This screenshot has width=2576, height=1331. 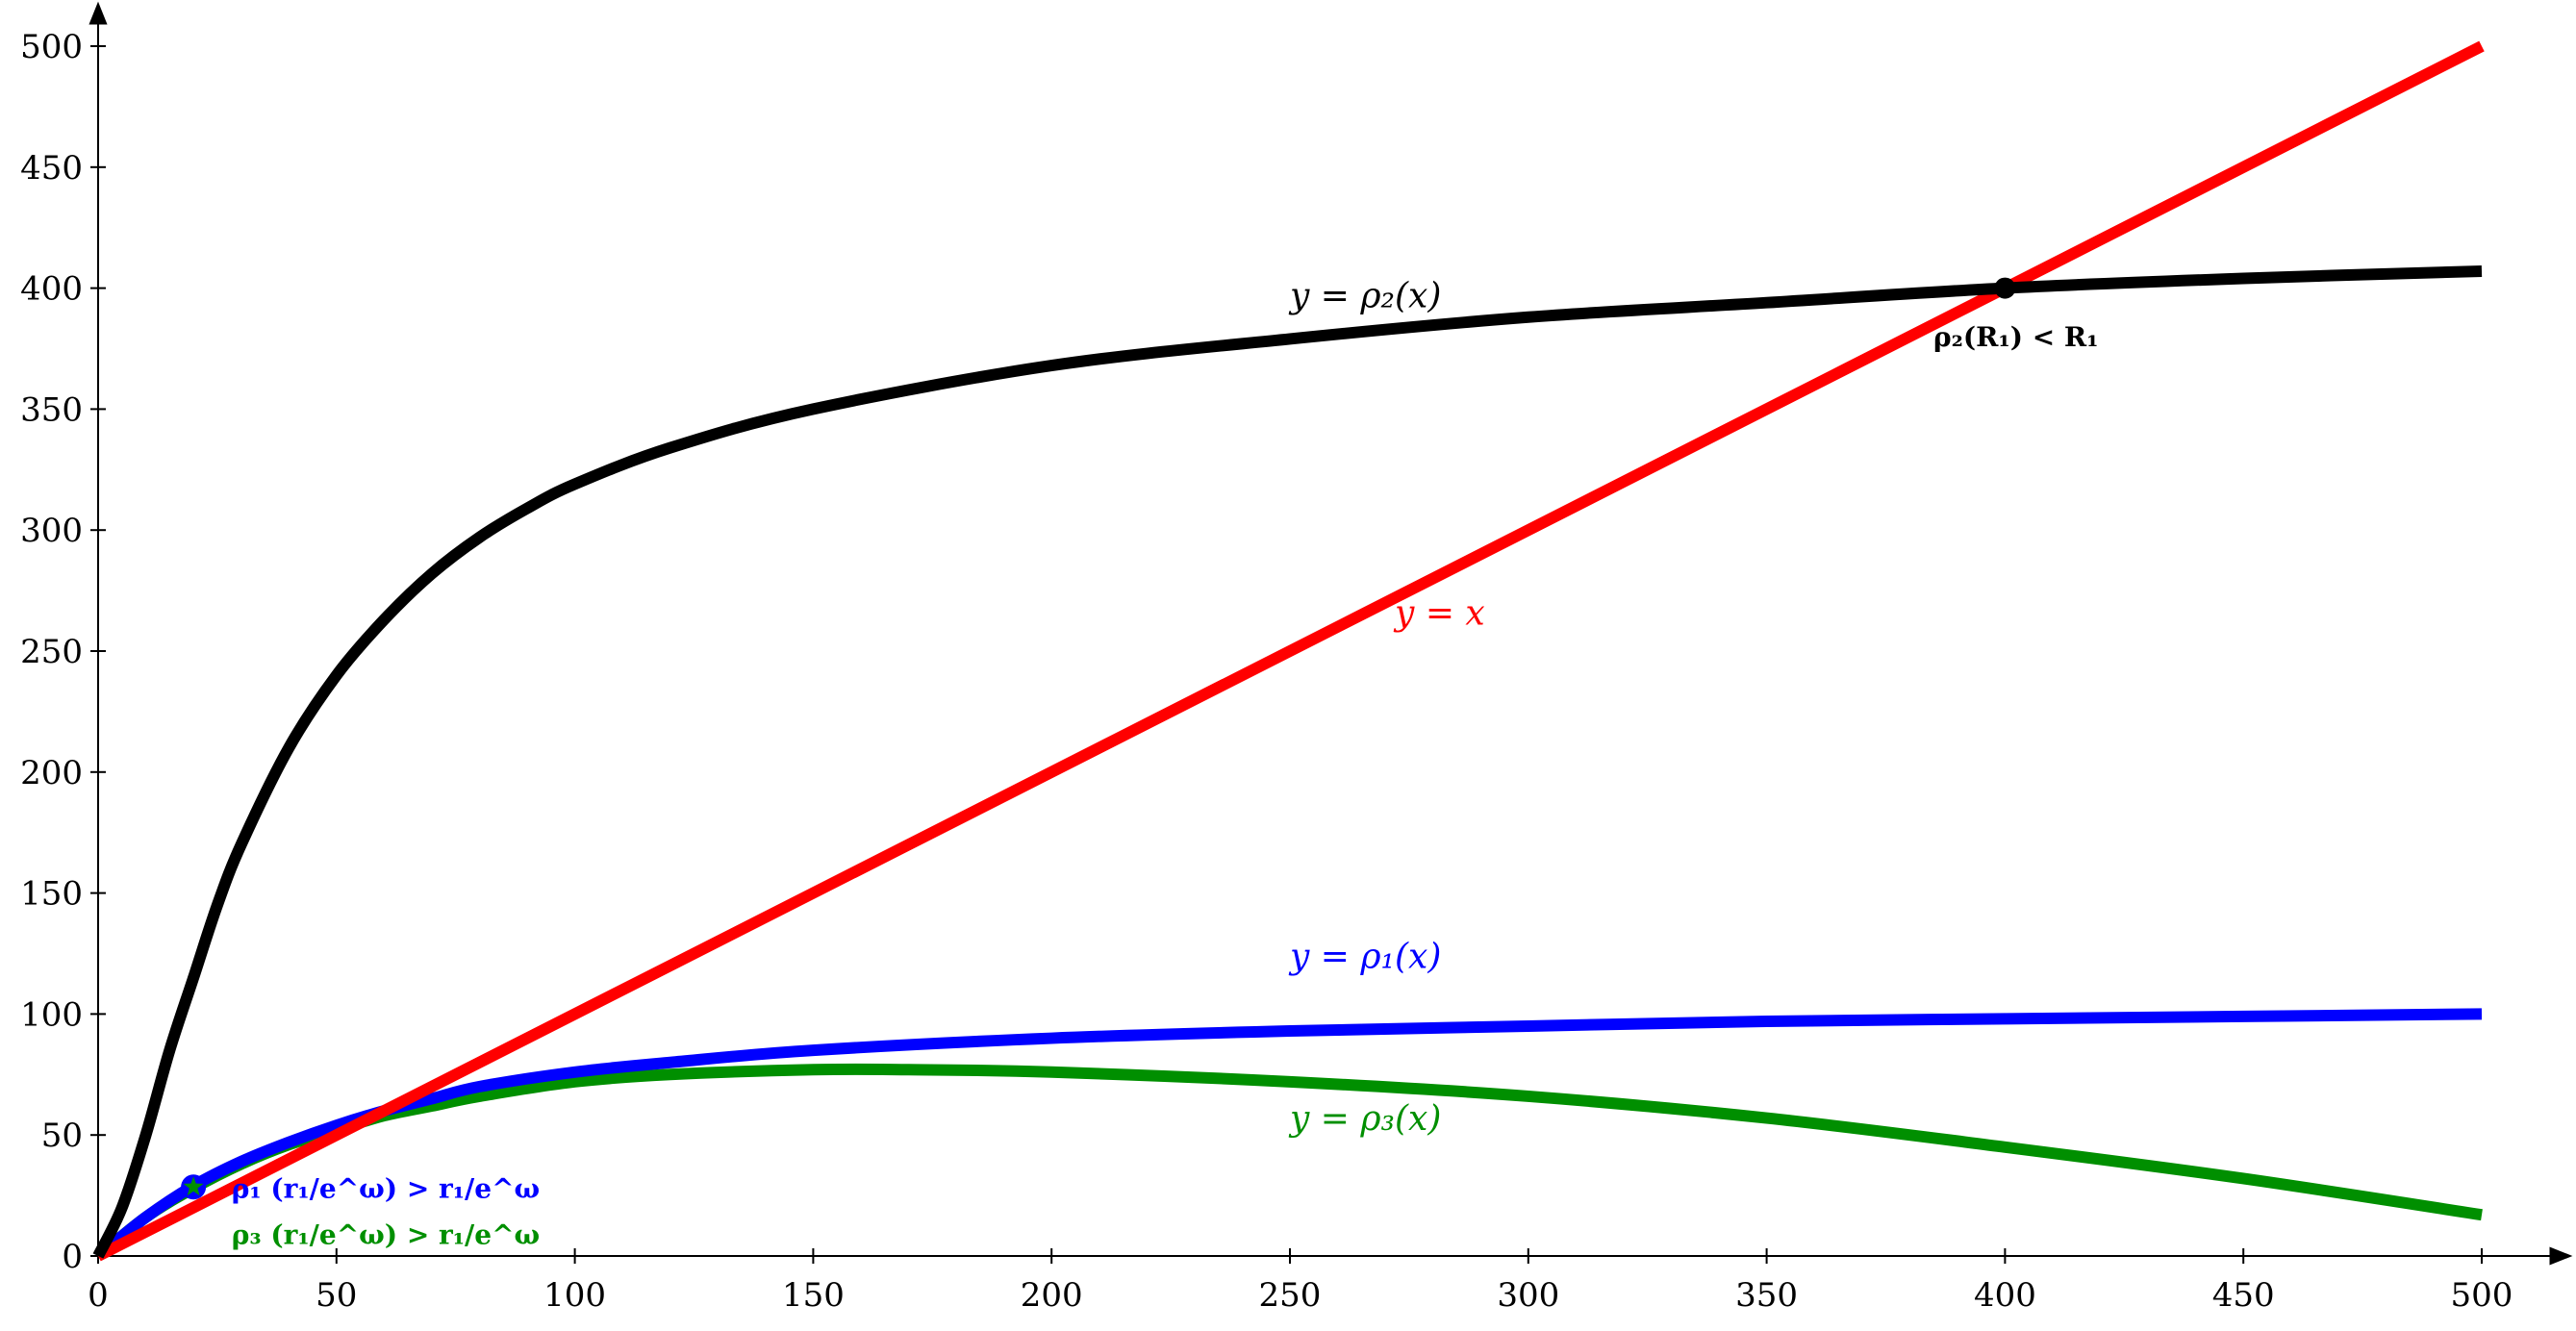 What do you see at coordinates (1364, 1119) in the screenshot?
I see `curve-label-y-x: y = ρ₃(x)` at bounding box center [1364, 1119].